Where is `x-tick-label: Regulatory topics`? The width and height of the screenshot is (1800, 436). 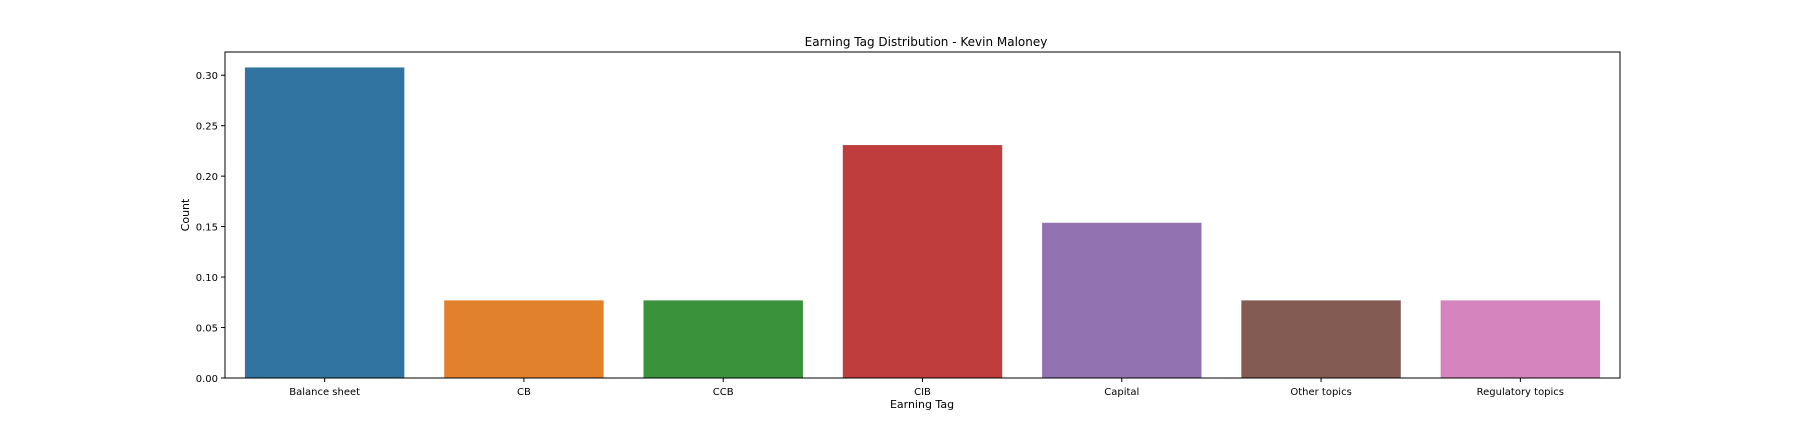
x-tick-label: Regulatory topics is located at coordinates (1520, 392).